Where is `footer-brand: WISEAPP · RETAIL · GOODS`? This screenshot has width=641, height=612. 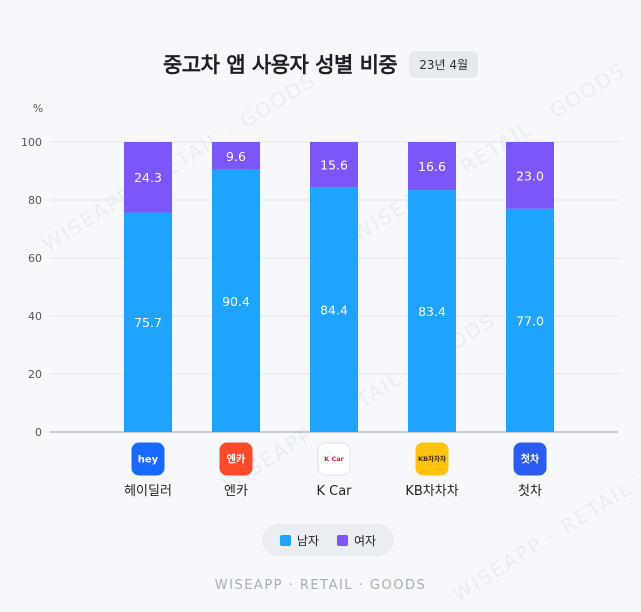 footer-brand: WISEAPP · RETAIL · GOODS is located at coordinates (320, 585).